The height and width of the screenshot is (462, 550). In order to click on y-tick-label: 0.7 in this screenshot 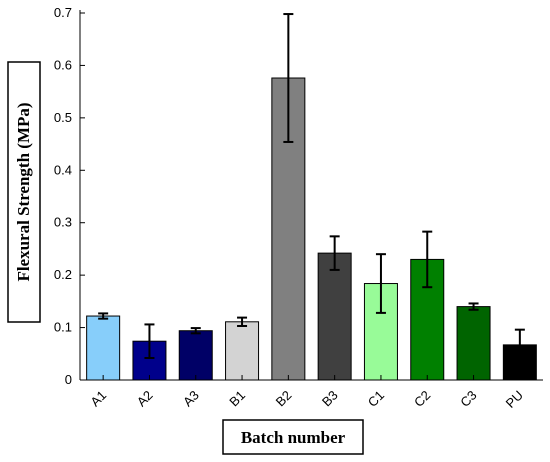, I will do `click(63, 12)`.